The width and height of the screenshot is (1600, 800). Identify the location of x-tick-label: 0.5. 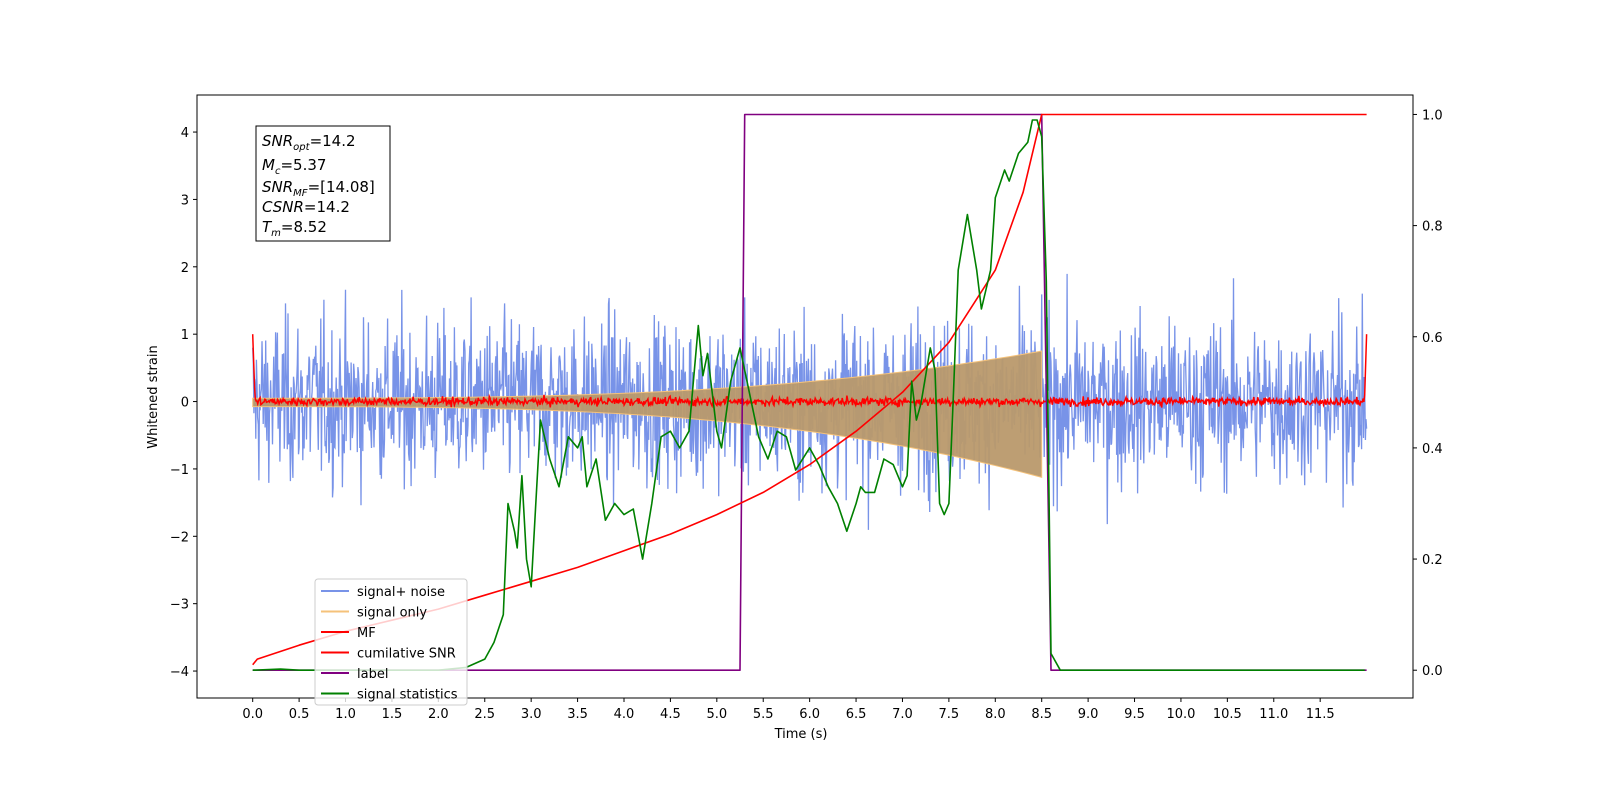
(299, 714).